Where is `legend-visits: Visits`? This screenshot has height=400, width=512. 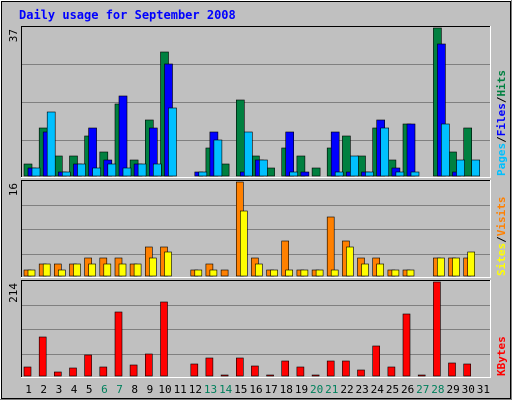 legend-visits: Visits is located at coordinates (501, 217).